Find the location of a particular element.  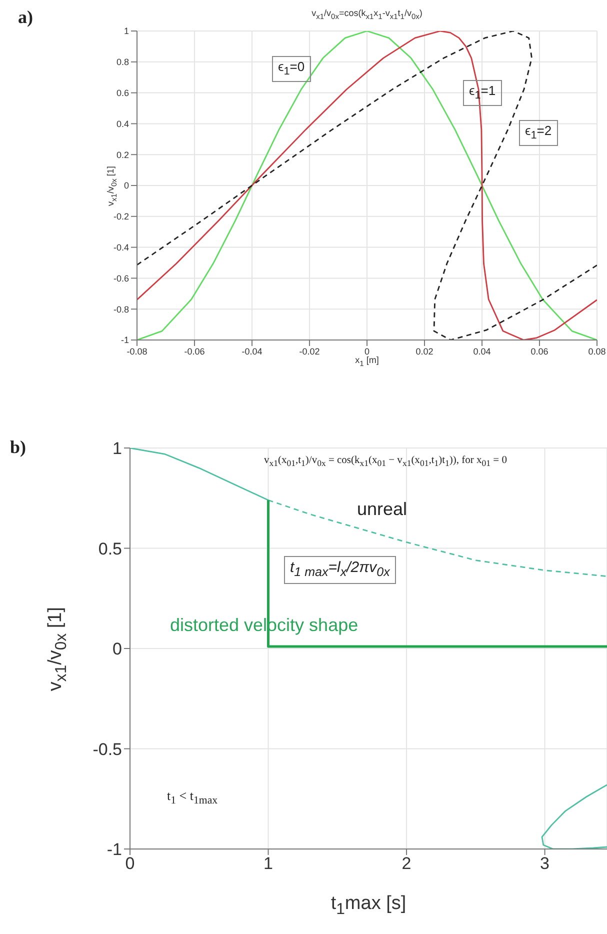

y-tick-label: -0.2 is located at coordinates (121, 217).